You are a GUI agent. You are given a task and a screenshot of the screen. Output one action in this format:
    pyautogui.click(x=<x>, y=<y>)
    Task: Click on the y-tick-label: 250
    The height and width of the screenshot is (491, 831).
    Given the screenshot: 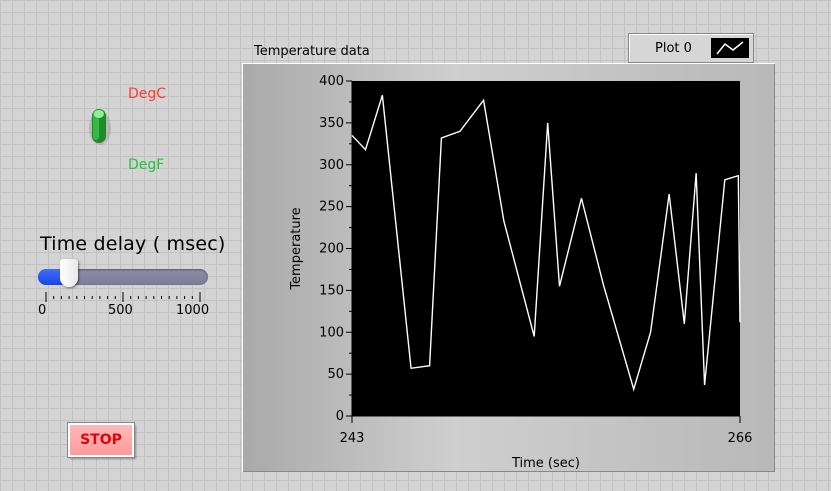 What is the action you would take?
    pyautogui.click(x=331, y=207)
    